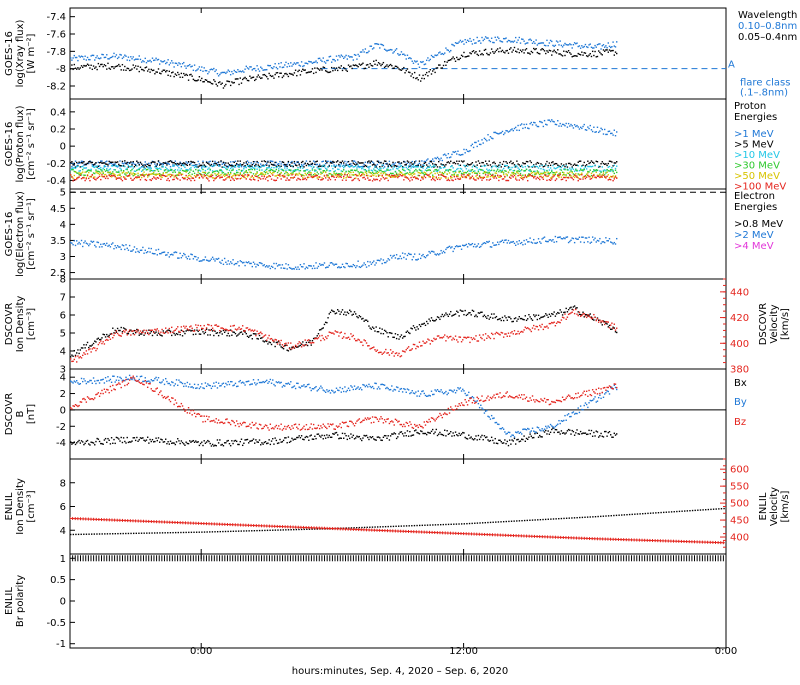 This screenshot has width=800, height=685. What do you see at coordinates (56, 164) in the screenshot?
I see `y-tick-label: -0.2` at bounding box center [56, 164].